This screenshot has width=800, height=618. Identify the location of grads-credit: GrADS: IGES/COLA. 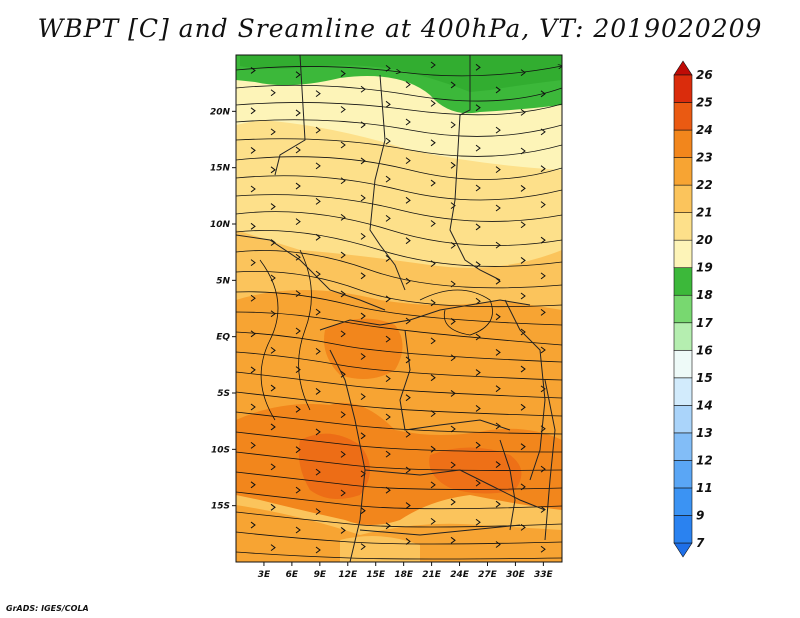
(47, 608).